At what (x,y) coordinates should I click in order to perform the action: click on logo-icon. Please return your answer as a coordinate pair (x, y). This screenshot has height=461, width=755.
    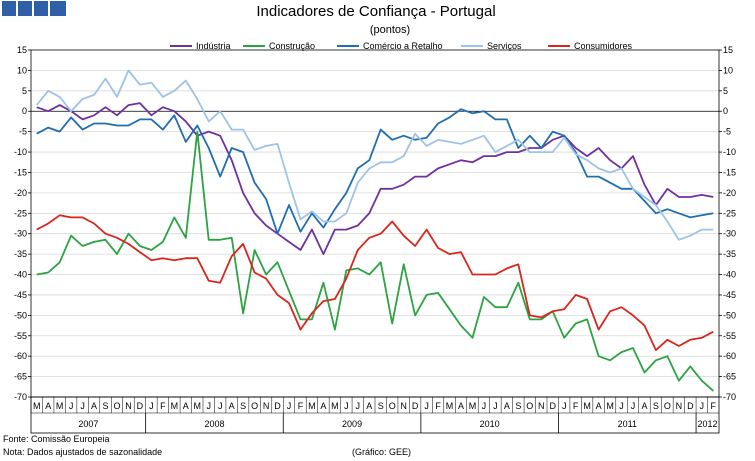
    Looking at the image, I should click on (34, 8).